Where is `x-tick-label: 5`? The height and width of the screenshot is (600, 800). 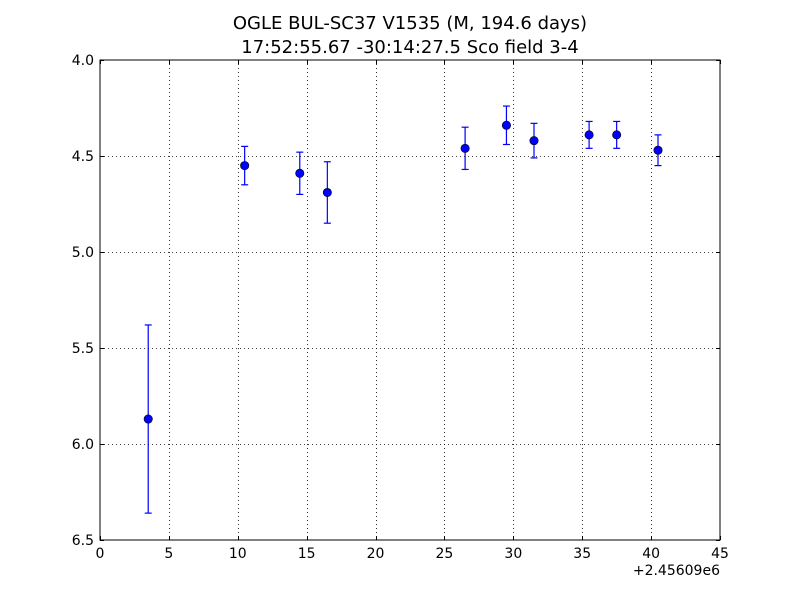
x-tick-label: 5 is located at coordinates (168, 554).